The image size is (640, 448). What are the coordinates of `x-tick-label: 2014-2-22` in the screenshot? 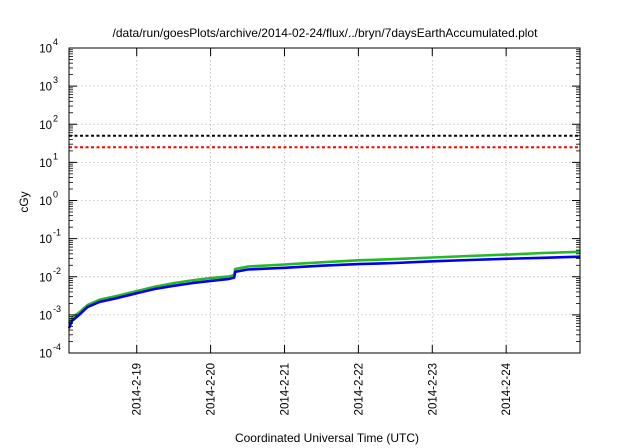 It's located at (359, 389).